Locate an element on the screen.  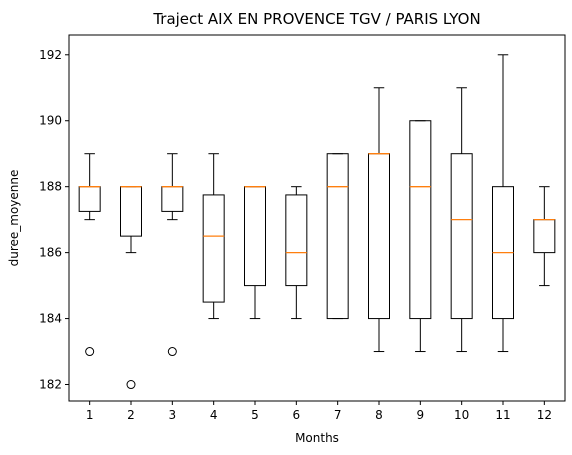
x-tick-label: 5 is located at coordinates (255, 415).